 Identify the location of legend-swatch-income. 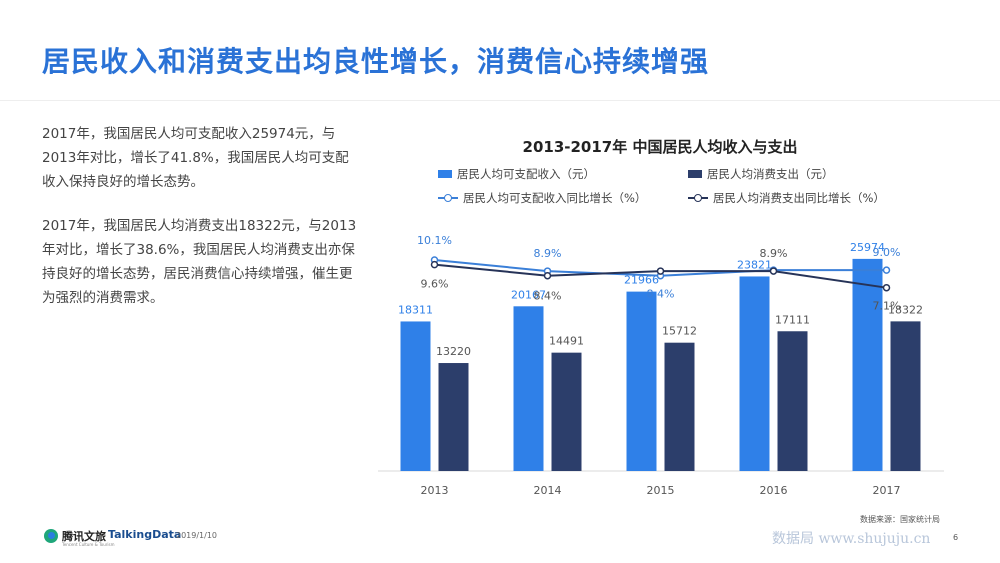
(445, 174).